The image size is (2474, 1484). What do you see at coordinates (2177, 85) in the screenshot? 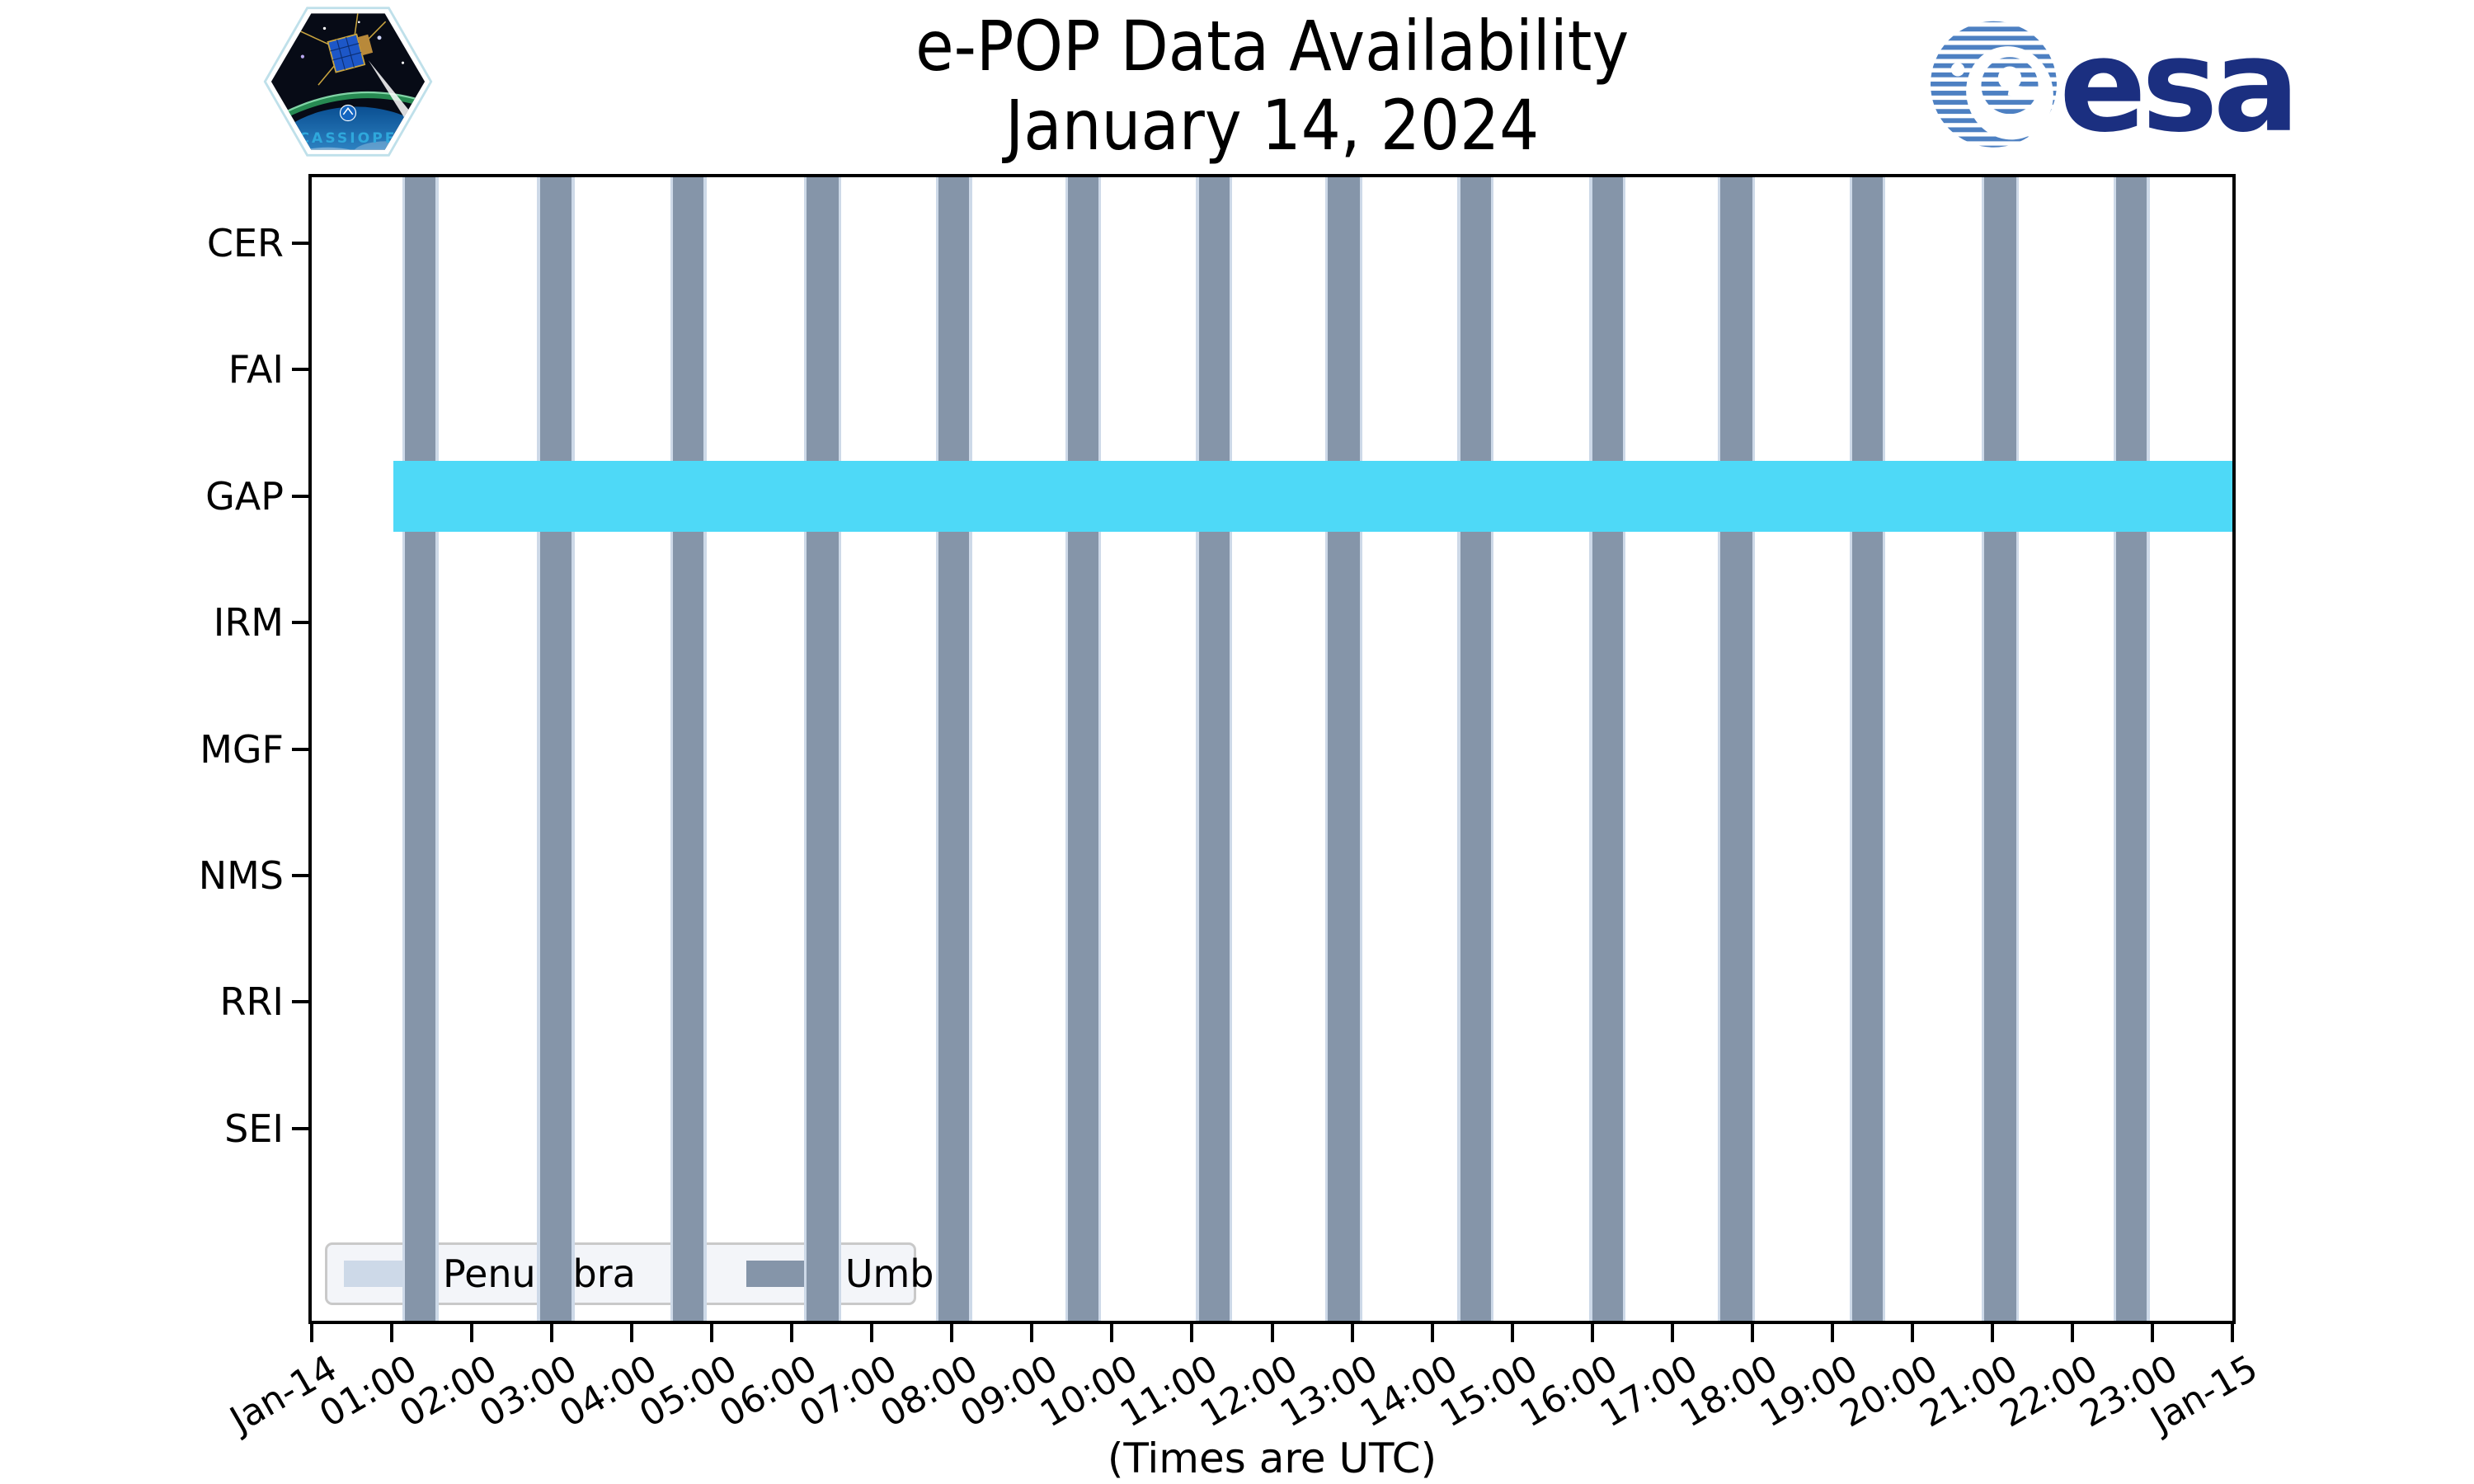
I see `esa-wordmark: esa` at bounding box center [2177, 85].